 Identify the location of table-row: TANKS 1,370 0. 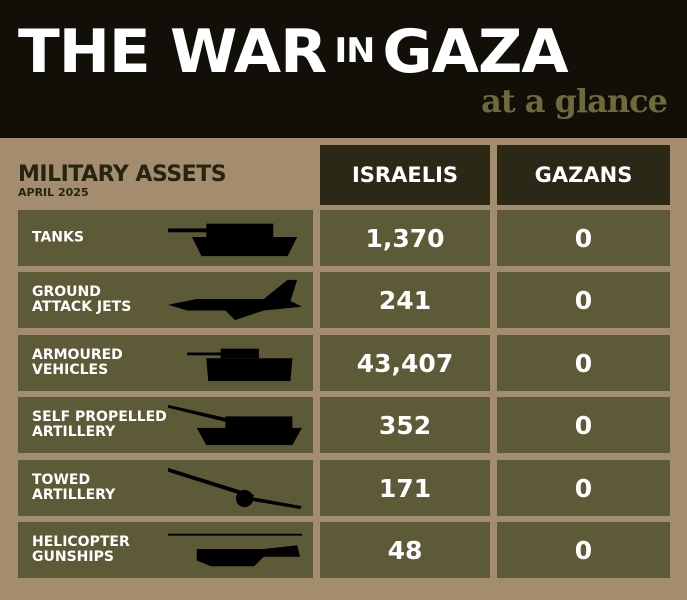
(343, 238).